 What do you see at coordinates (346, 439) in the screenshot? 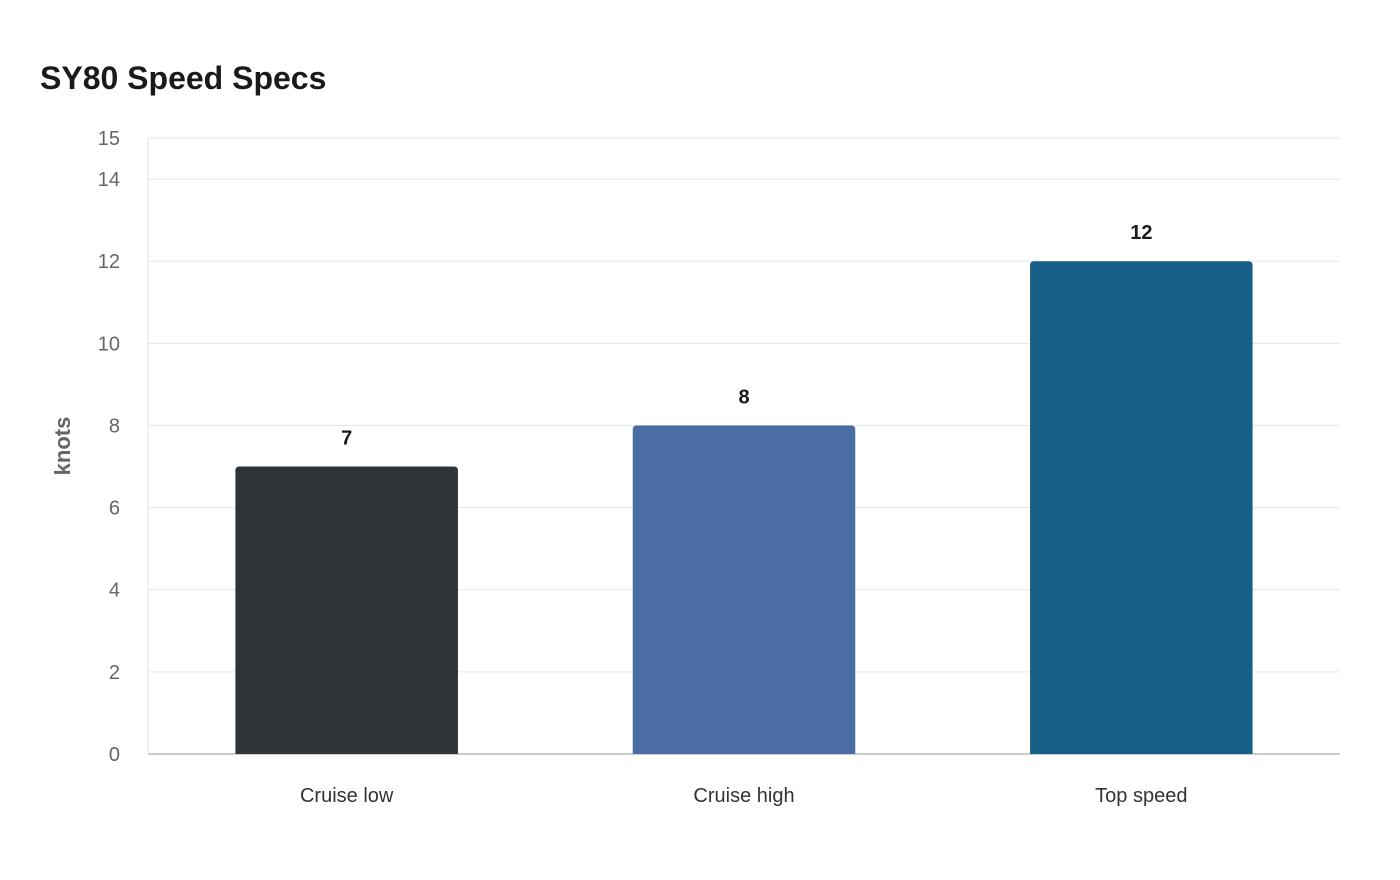
I see `data-label: 7` at bounding box center [346, 439].